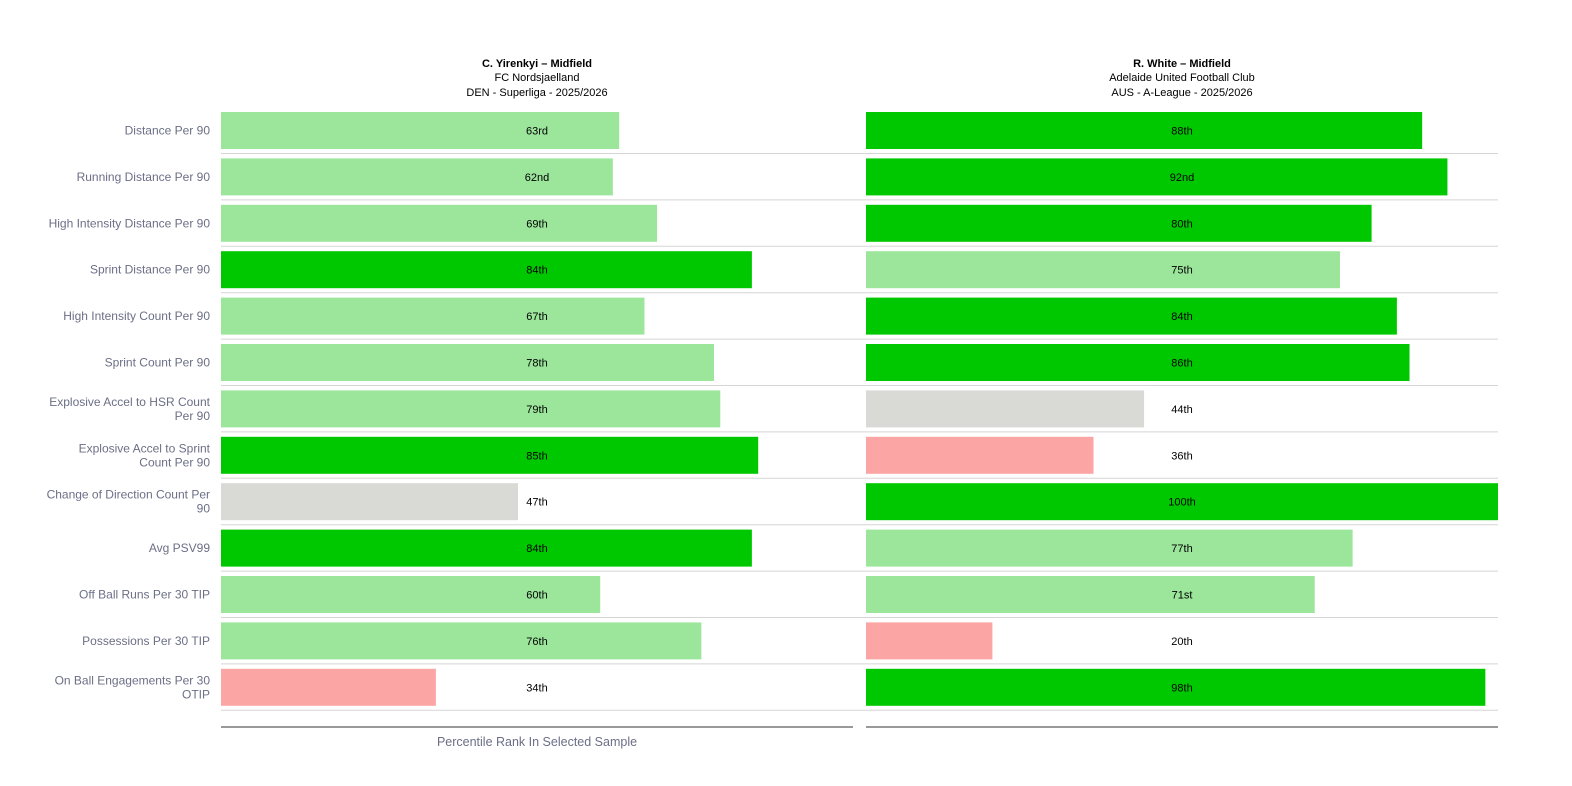  Describe the element at coordinates (536, 224) in the screenshot. I see `bar-value-label: 69th` at that location.